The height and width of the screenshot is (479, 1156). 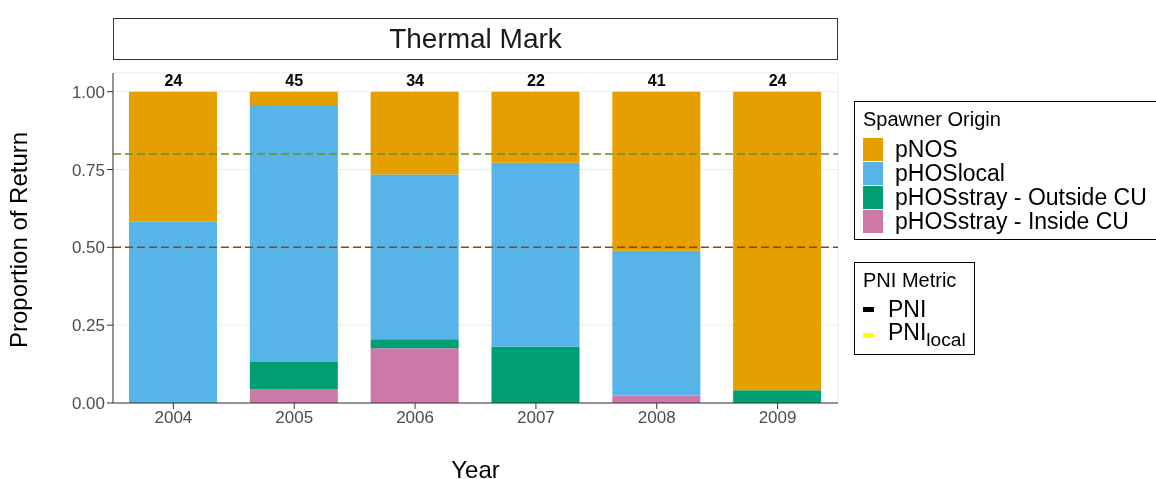 I want to click on x-tick-label: 2008, so click(x=656, y=418).